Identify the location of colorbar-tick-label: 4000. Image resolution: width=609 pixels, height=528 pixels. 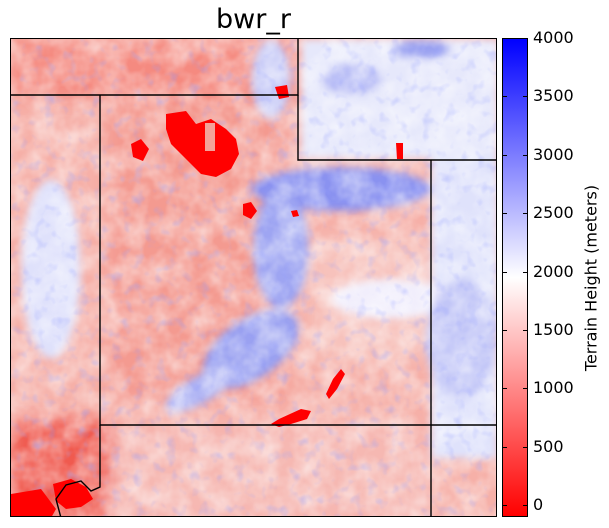
(553, 37).